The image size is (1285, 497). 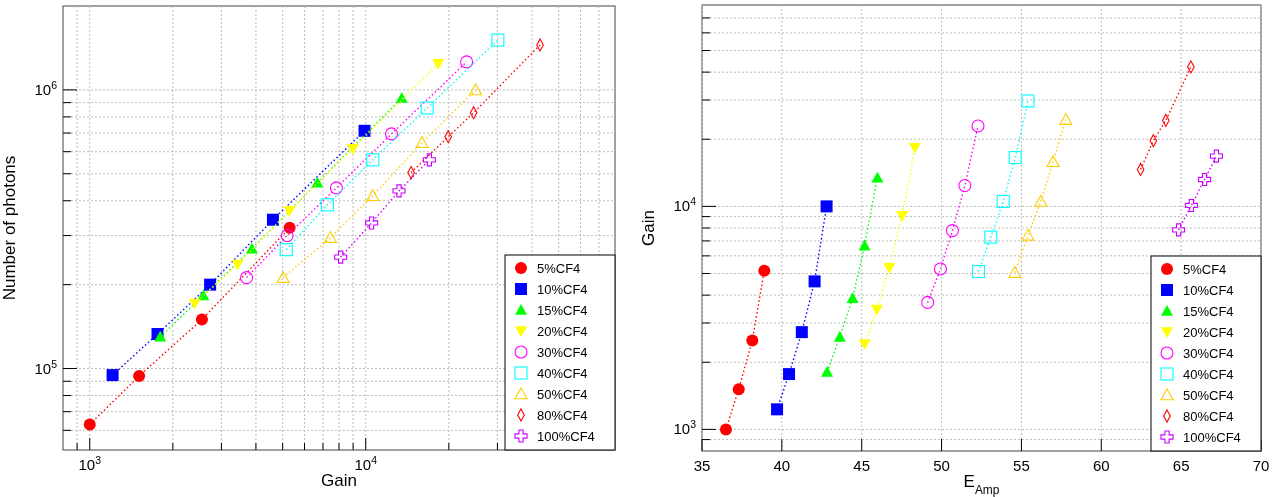 What do you see at coordinates (1181, 465) in the screenshot?
I see `x-tick-label: 65` at bounding box center [1181, 465].